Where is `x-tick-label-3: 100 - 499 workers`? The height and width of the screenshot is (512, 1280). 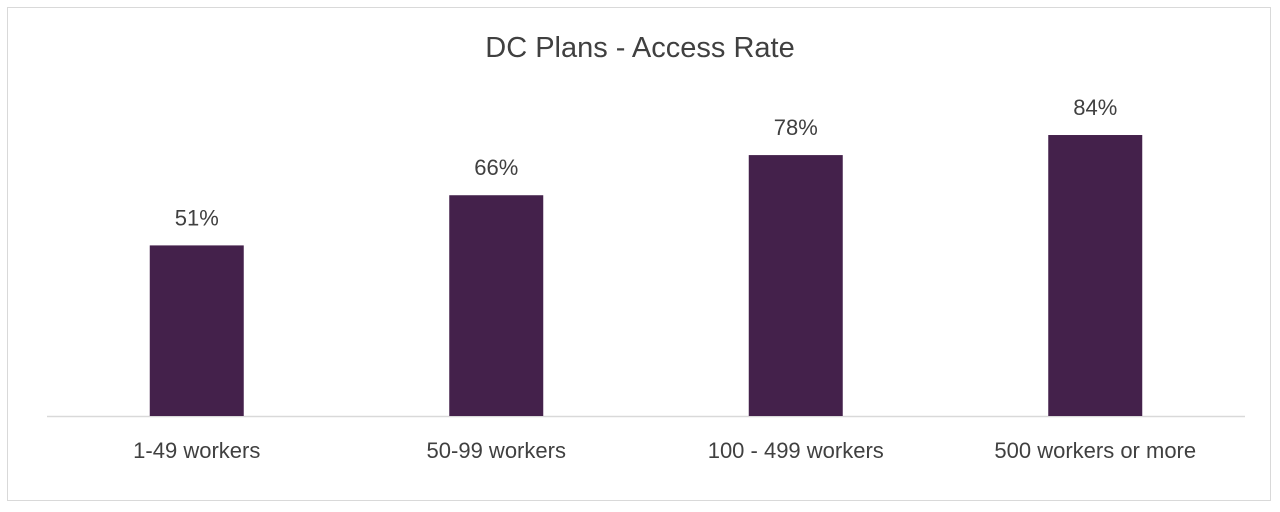
x-tick-label-3: 100 - 499 workers is located at coordinates (796, 450).